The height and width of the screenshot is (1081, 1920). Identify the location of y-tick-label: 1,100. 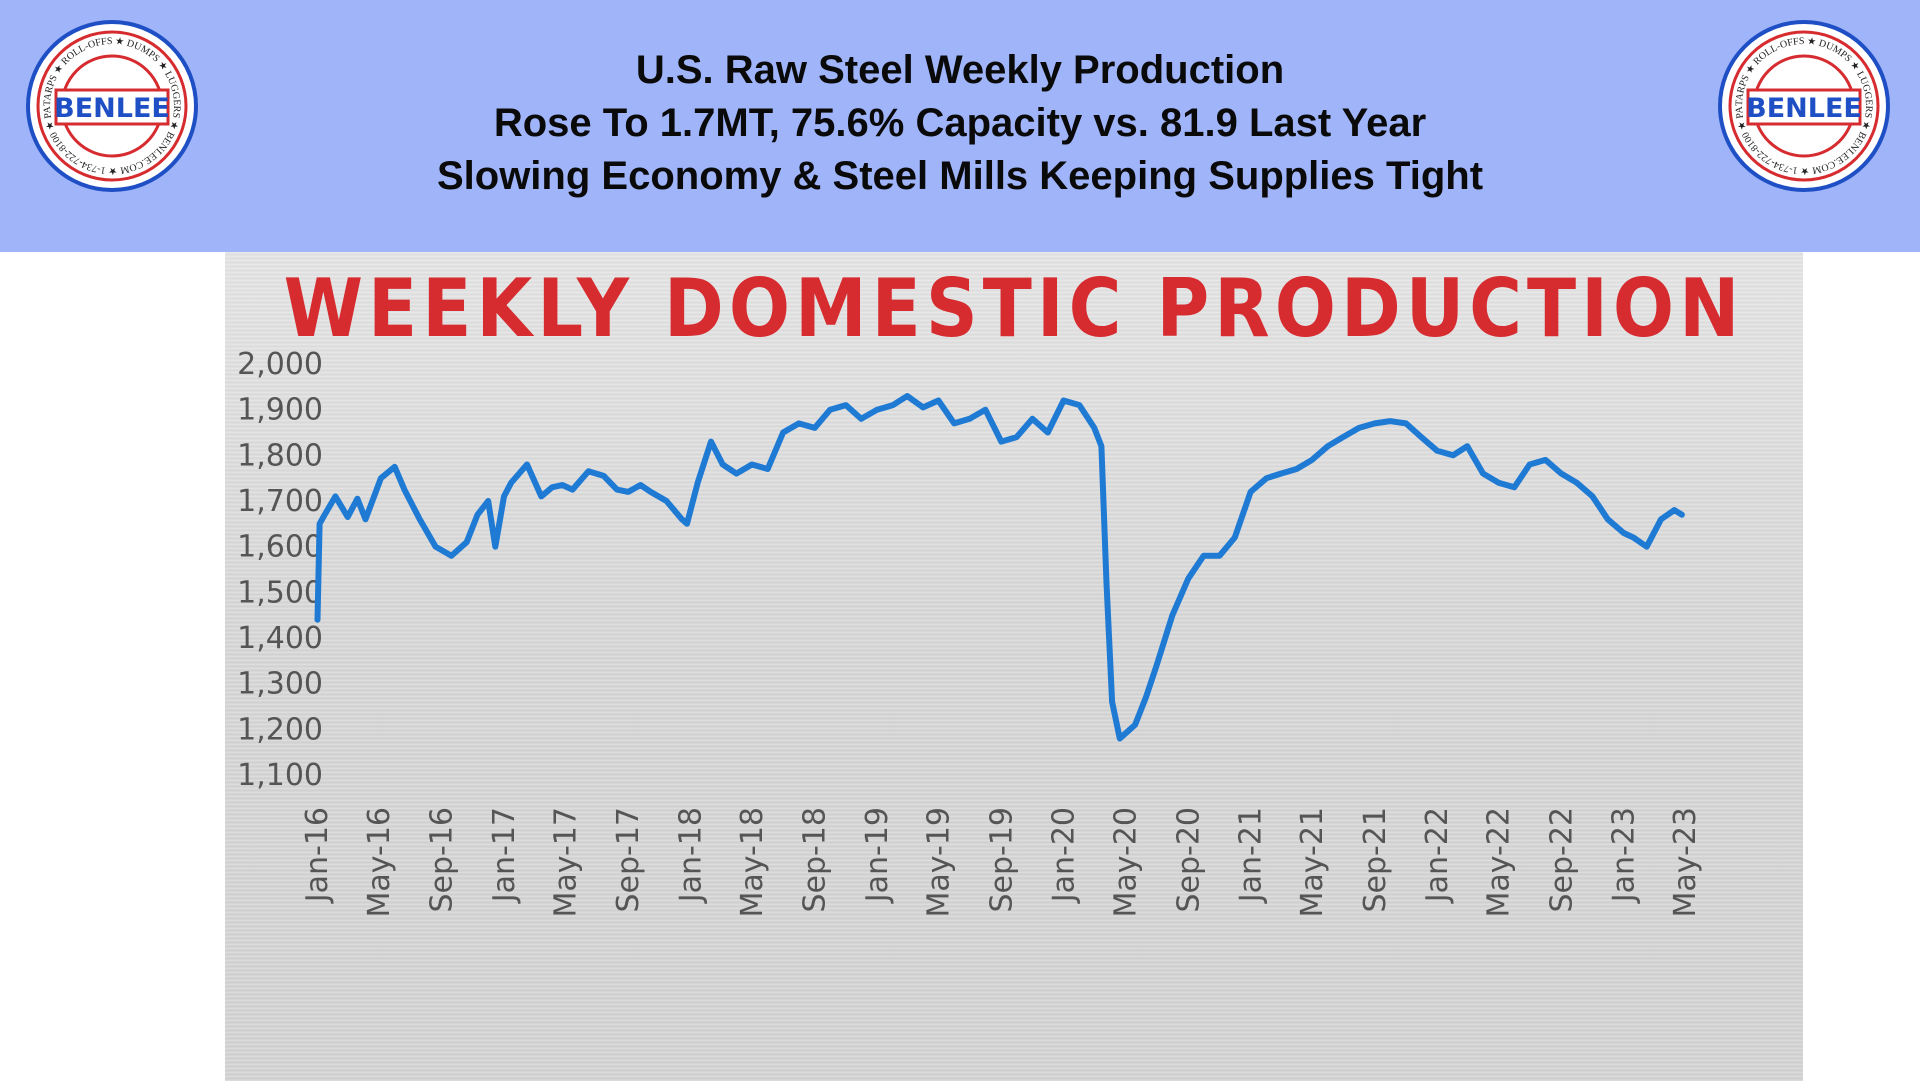
(280, 775).